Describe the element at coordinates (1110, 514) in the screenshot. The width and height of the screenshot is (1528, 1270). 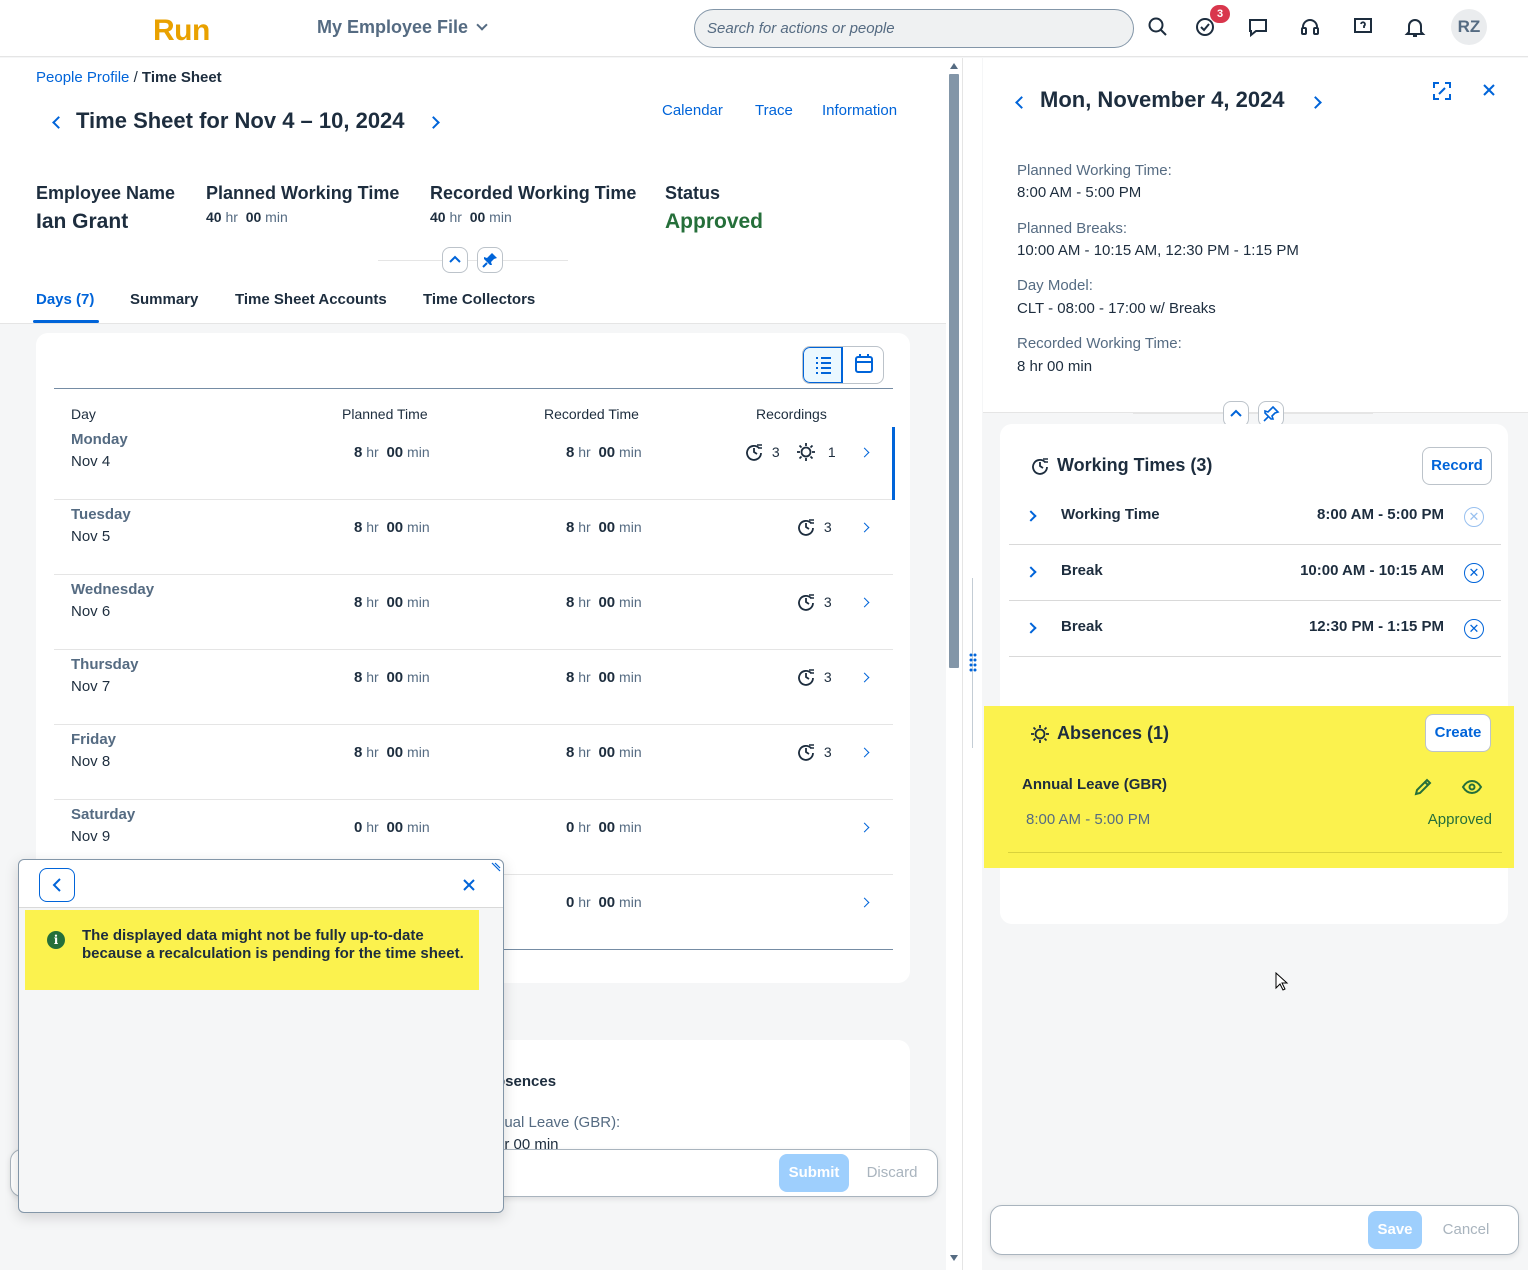
I see `working-time-name: Working Time` at that location.